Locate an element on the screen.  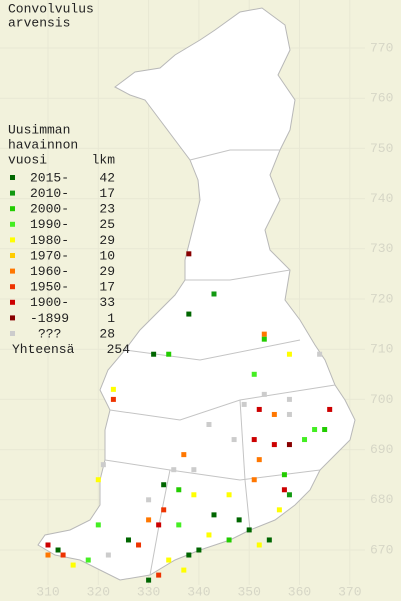
legend-label: 1970- is located at coordinates (49, 255).